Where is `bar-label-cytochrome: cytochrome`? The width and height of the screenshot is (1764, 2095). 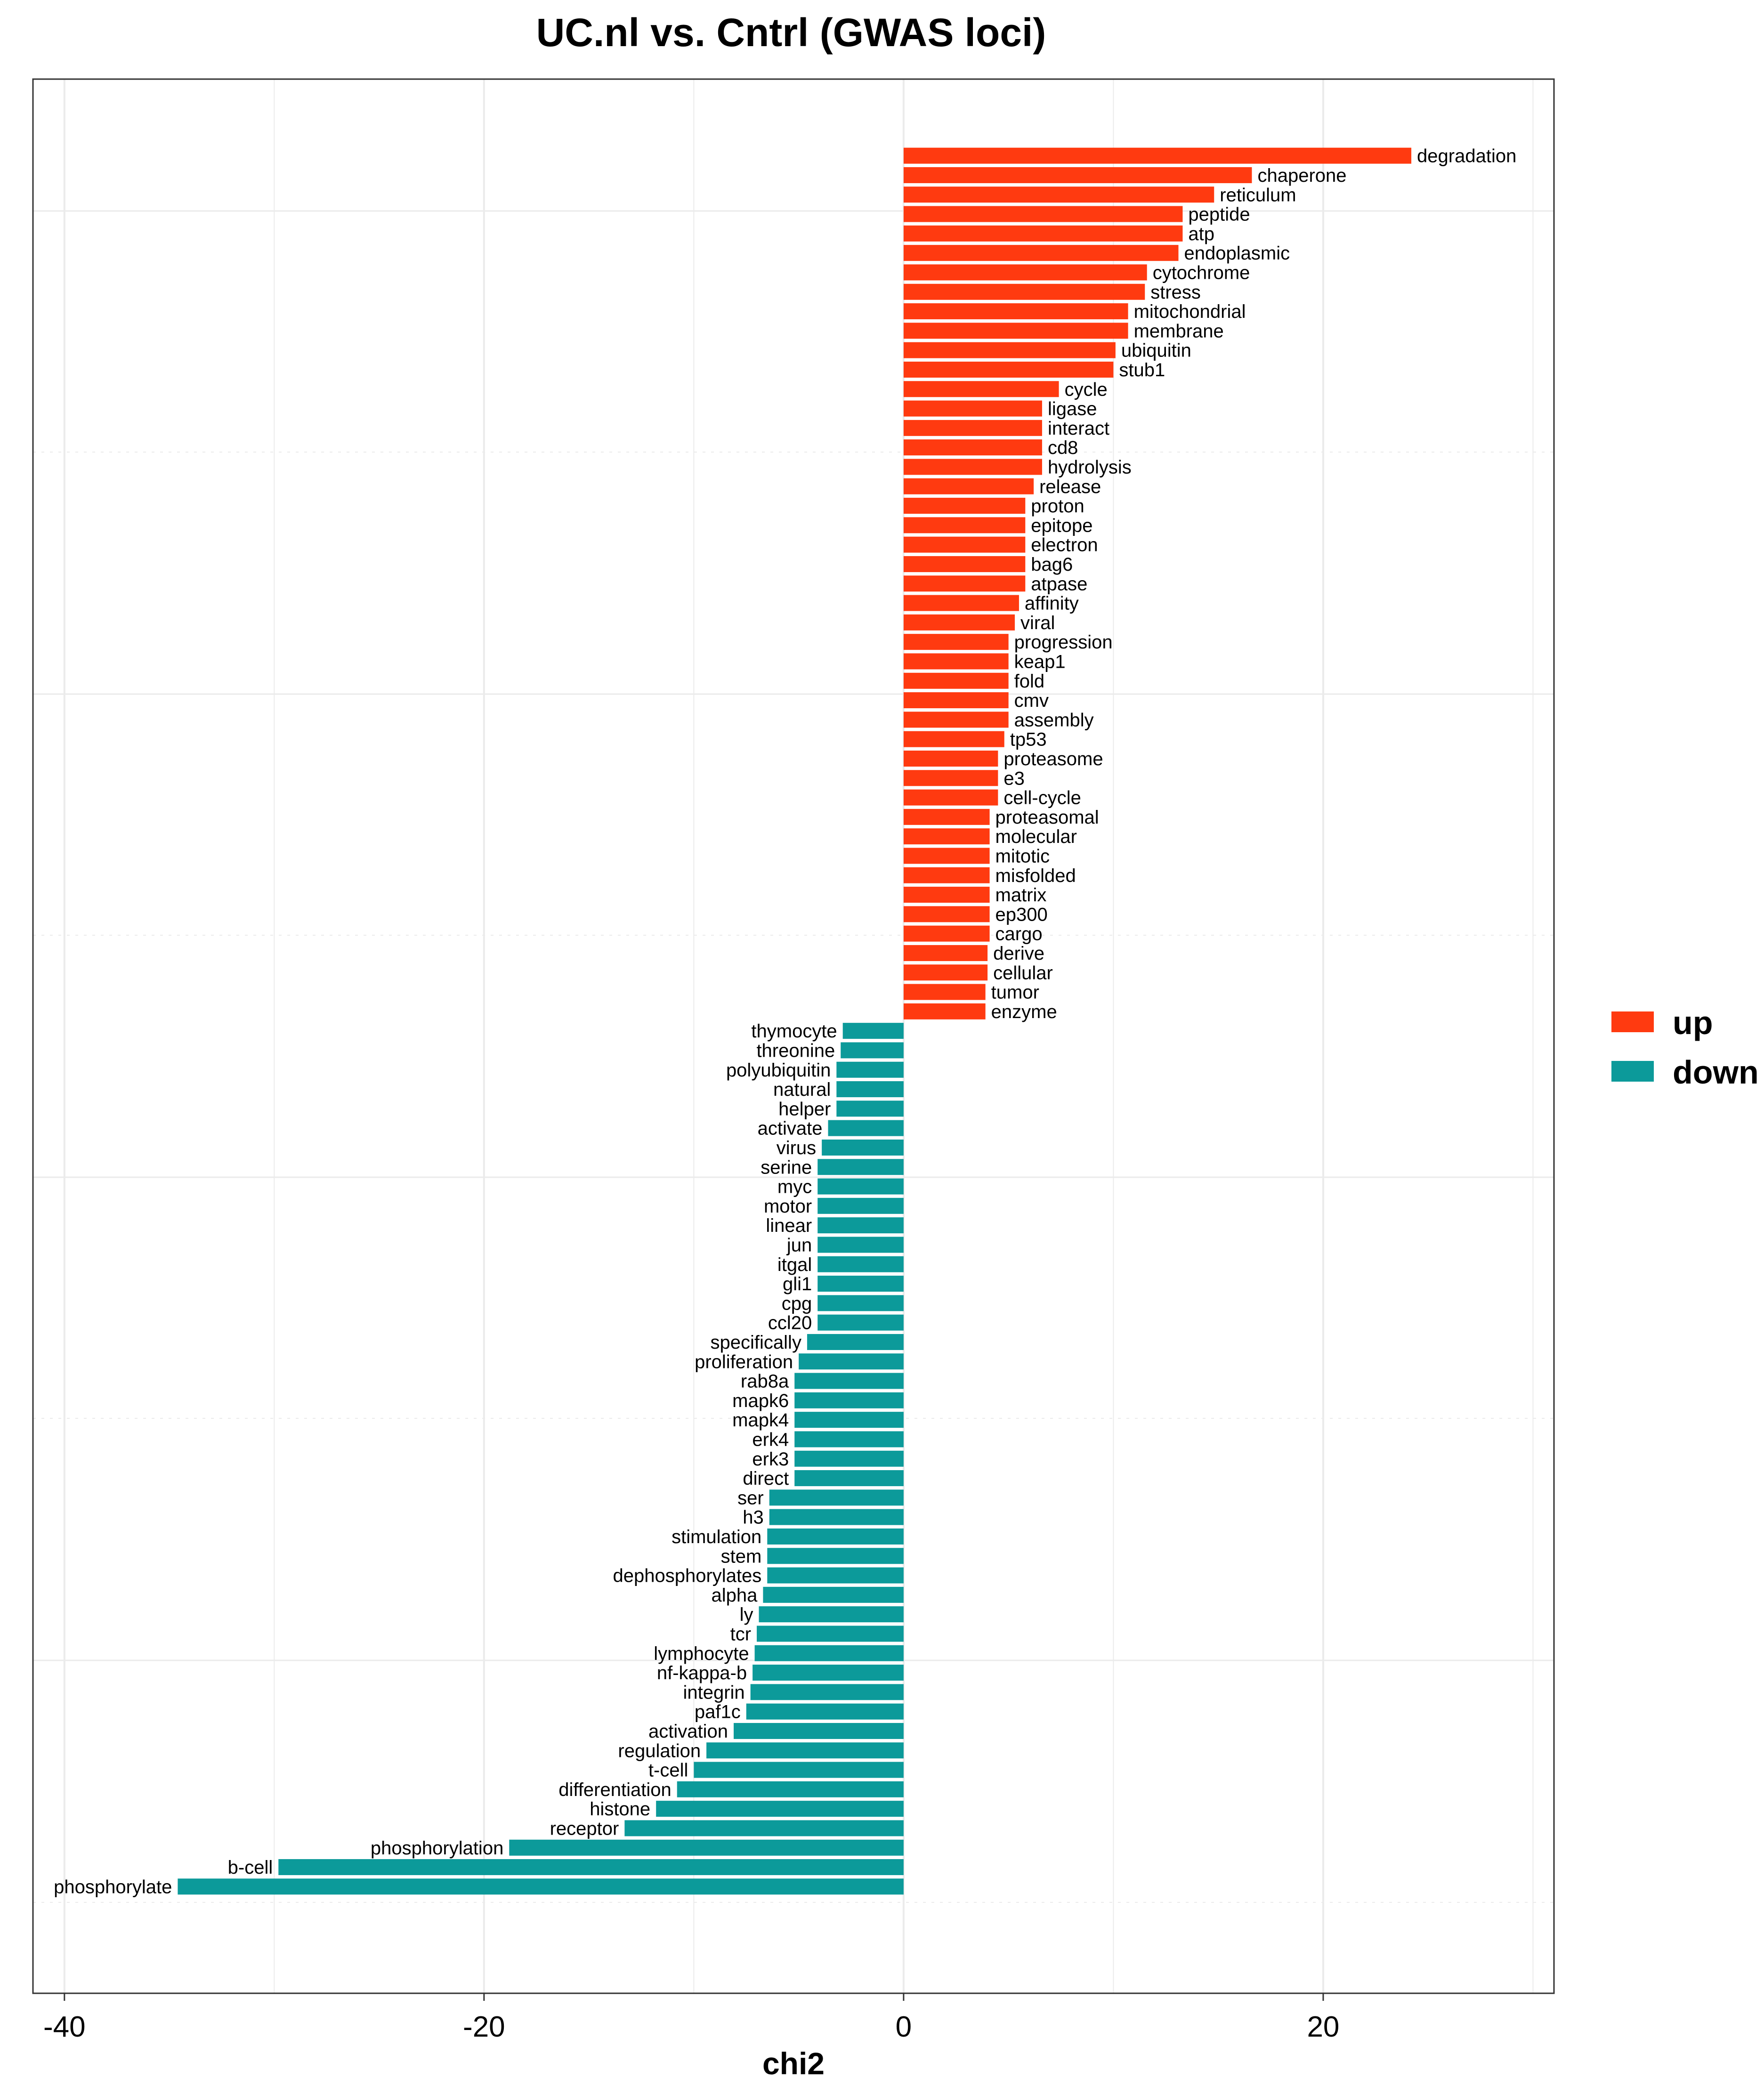 bar-label-cytochrome: cytochrome is located at coordinates (1201, 272).